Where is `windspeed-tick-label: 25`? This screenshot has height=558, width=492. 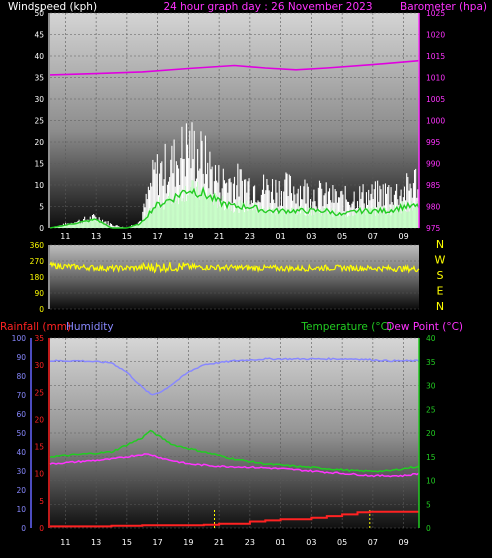 windspeed-tick-label: 25 is located at coordinates (39, 121).